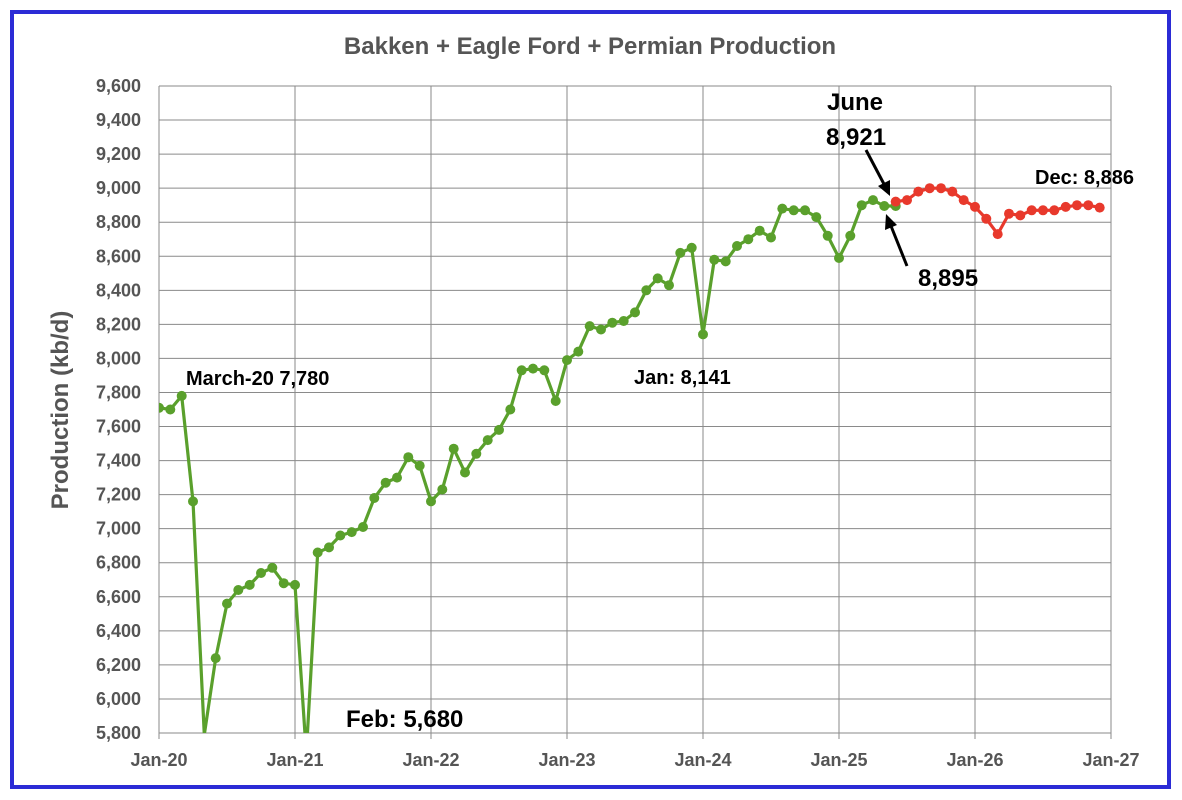 The width and height of the screenshot is (1182, 800). Describe the element at coordinates (1110, 760) in the screenshot. I see `x-tick-label: Jan-27` at that location.